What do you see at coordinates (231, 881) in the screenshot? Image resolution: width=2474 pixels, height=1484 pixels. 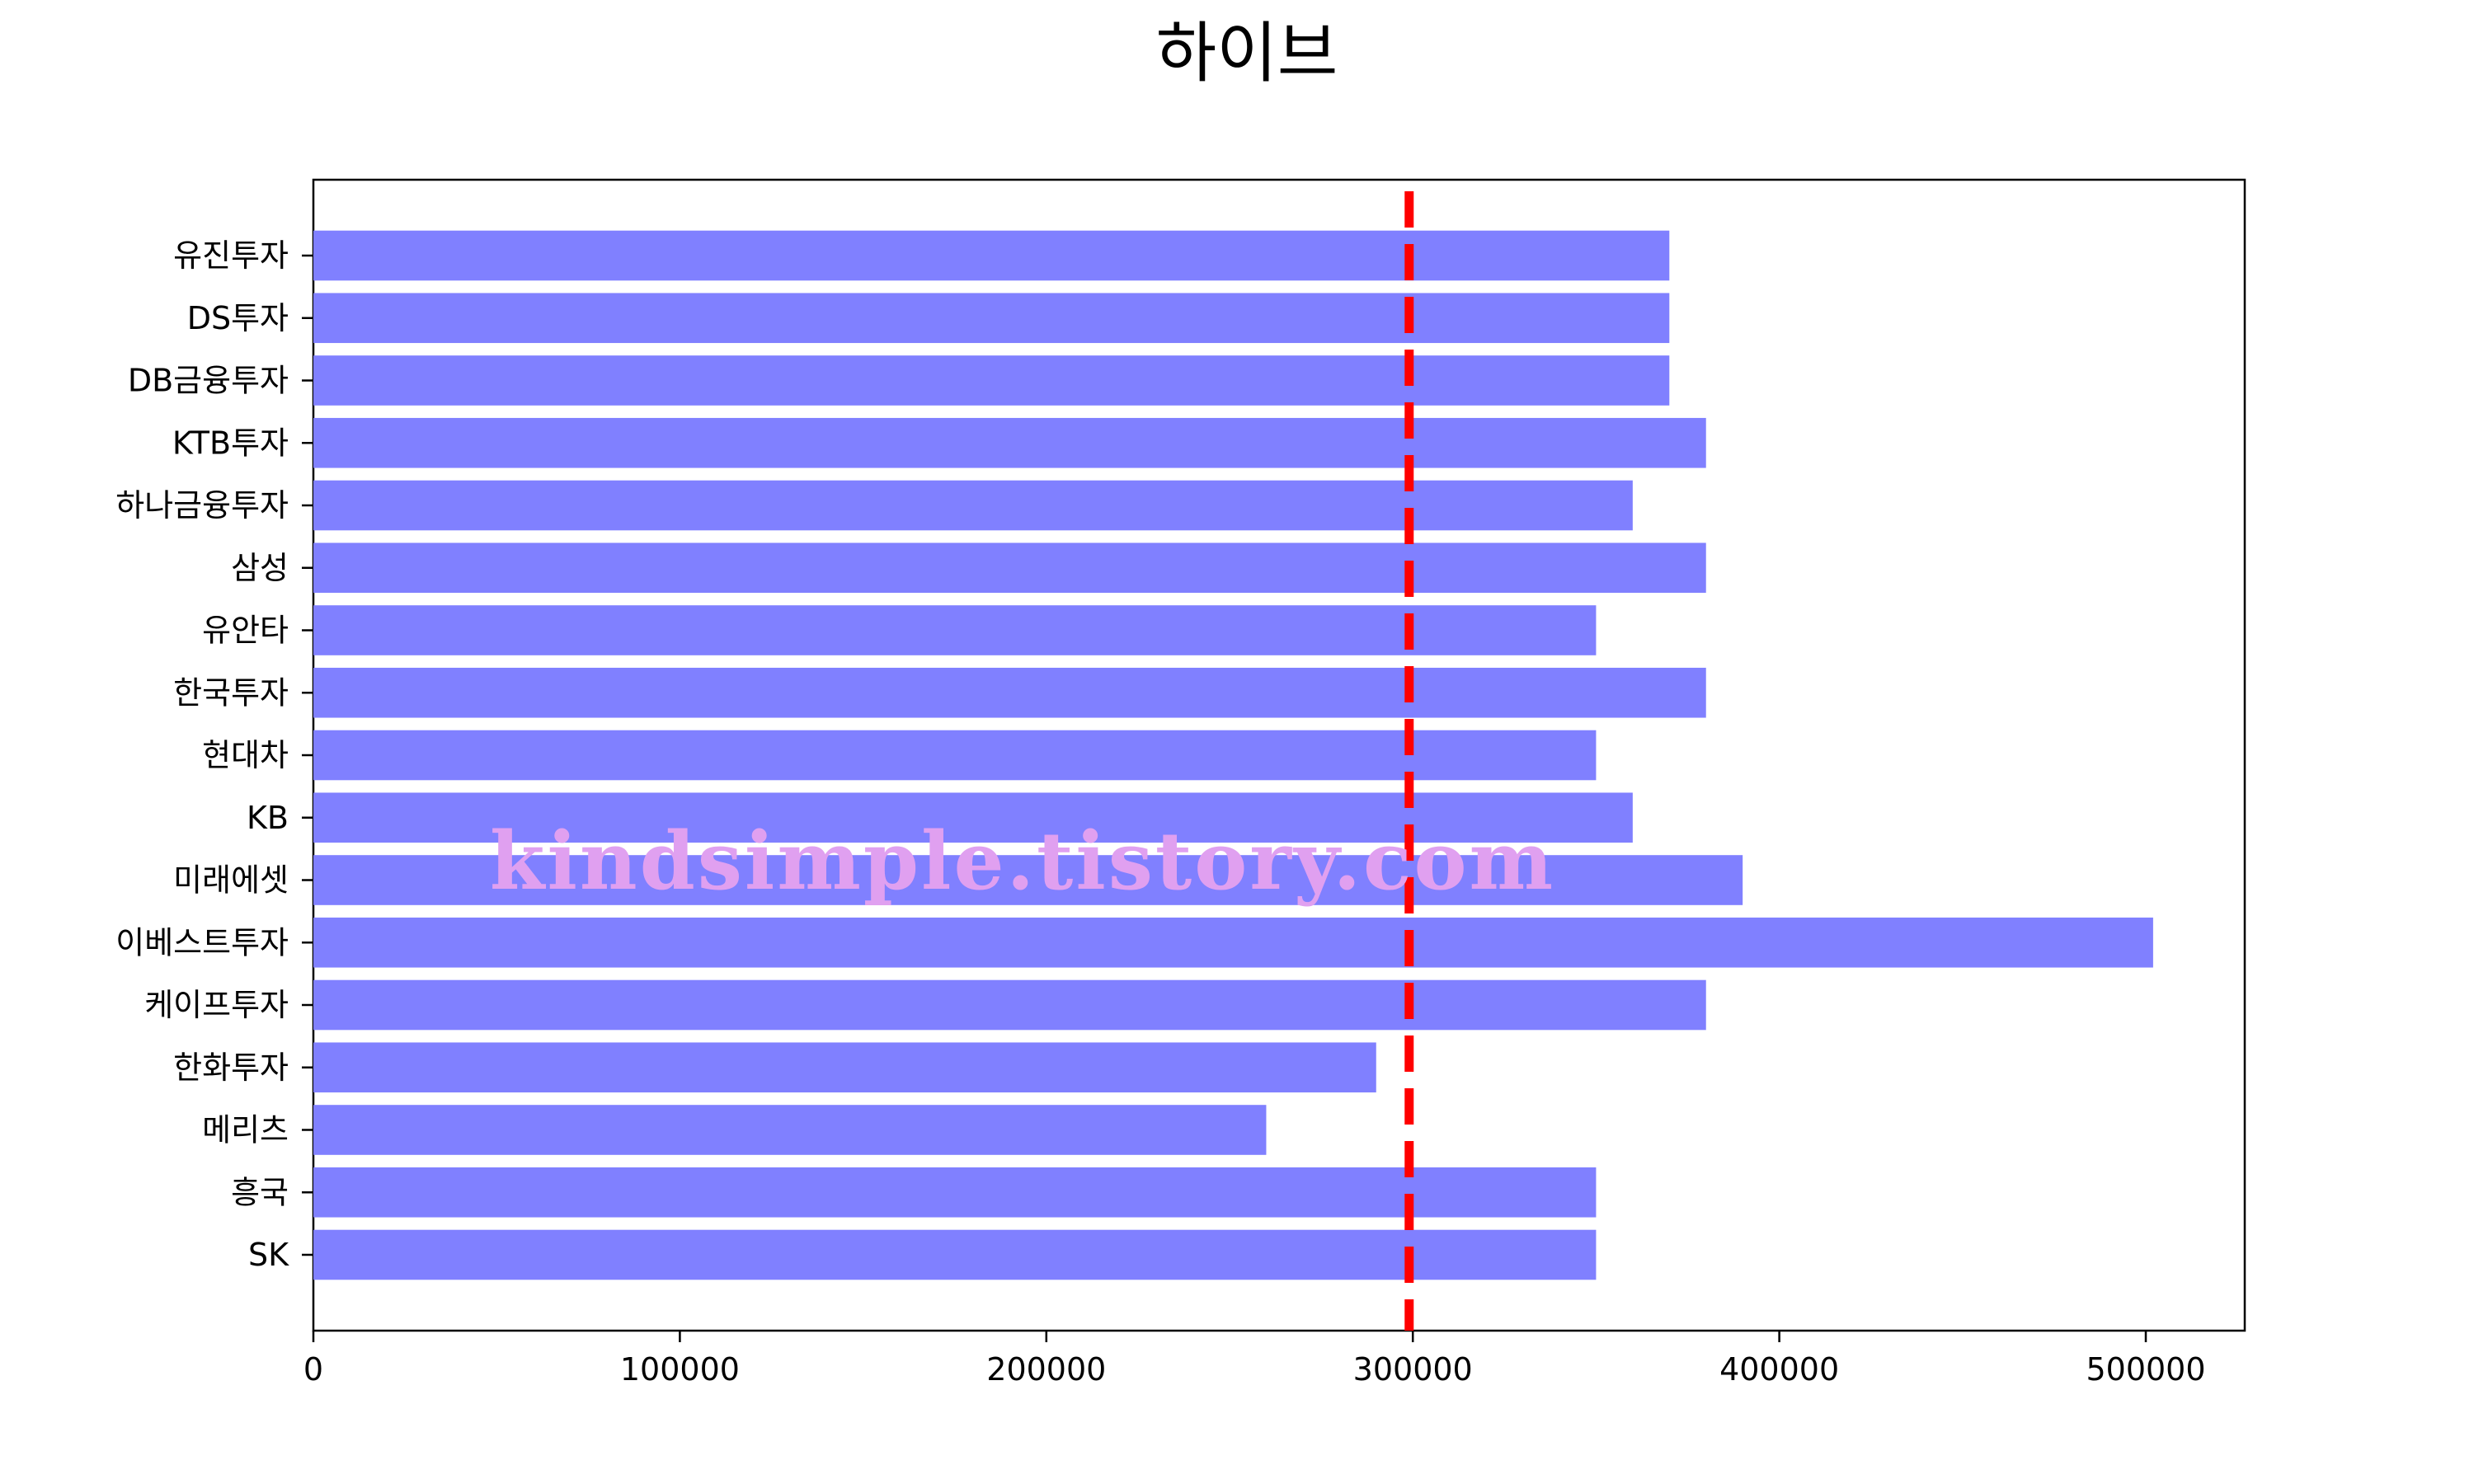 I see `y-tick-label: 미래에셋` at bounding box center [231, 881].